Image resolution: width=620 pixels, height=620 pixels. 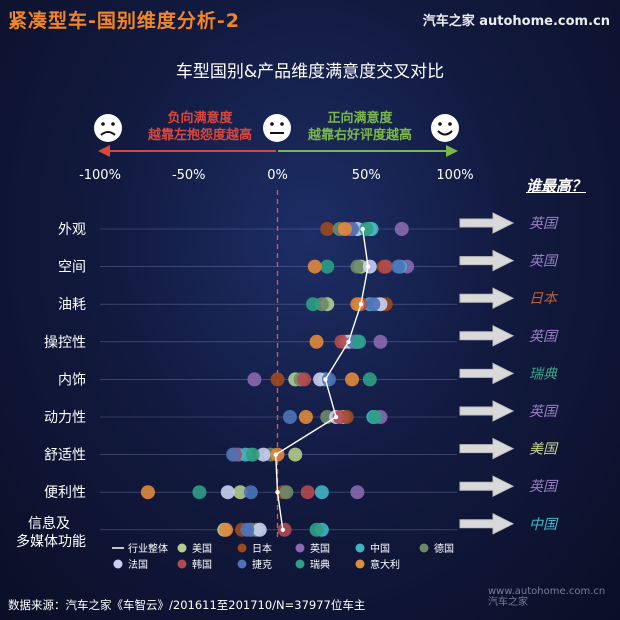 I want to click on footer-watermark: www.autohome.com.cn 汽车之家, so click(x=546, y=597).